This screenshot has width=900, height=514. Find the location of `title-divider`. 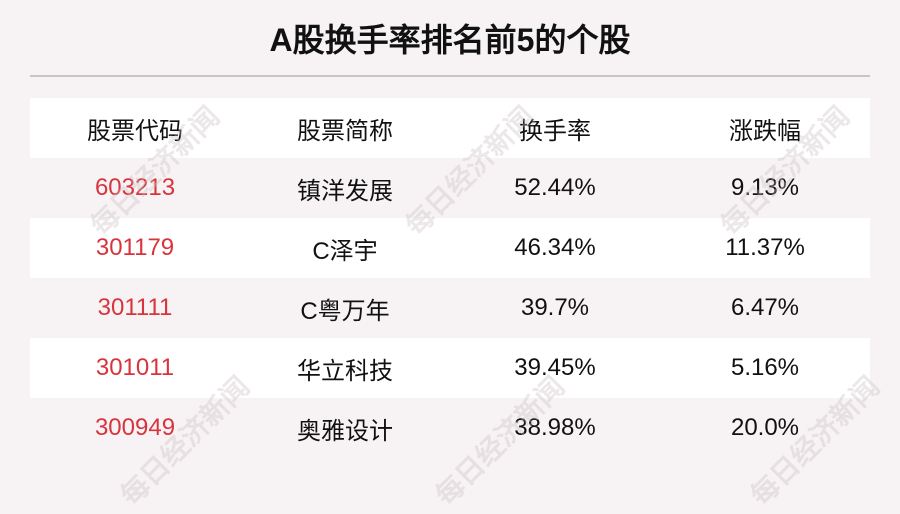

title-divider is located at coordinates (450, 76).